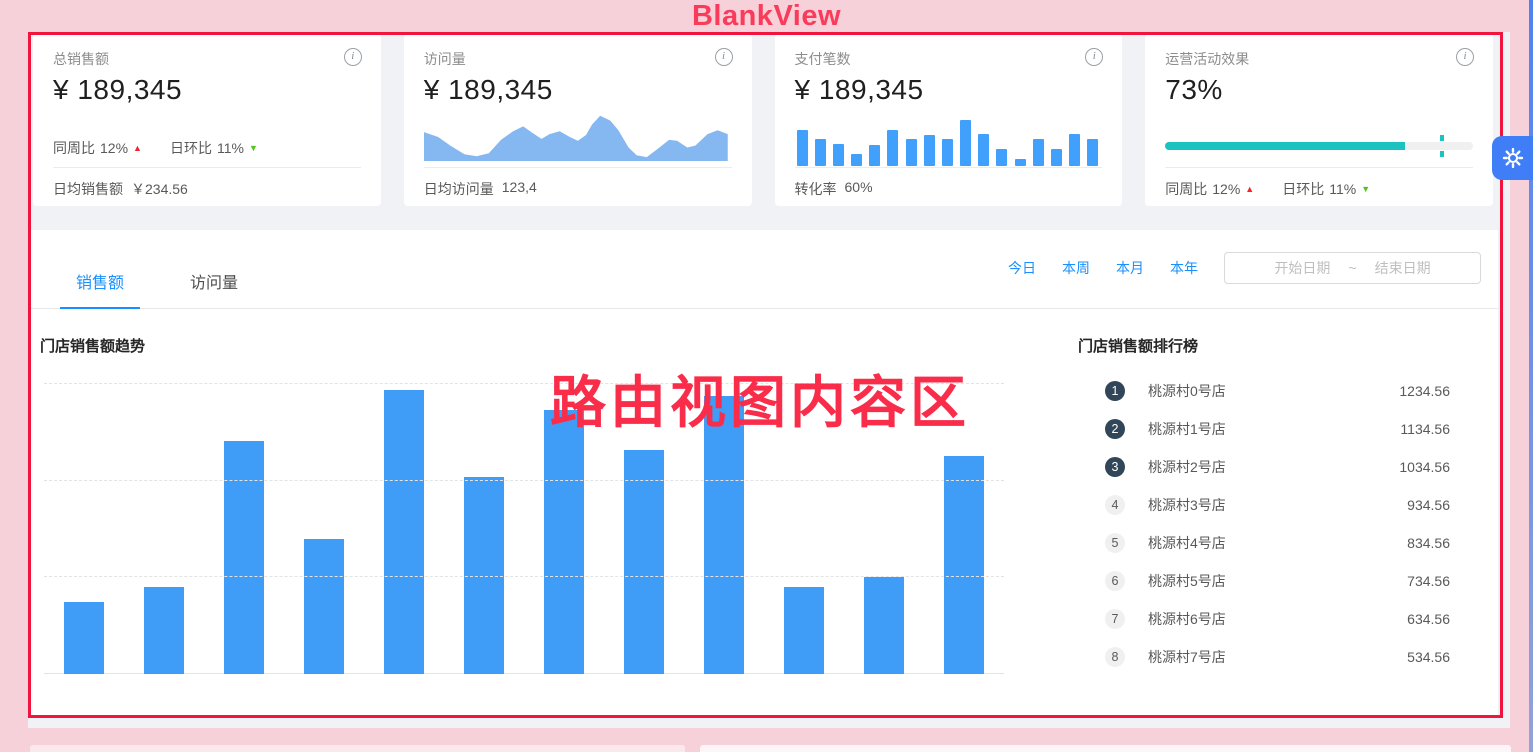 This screenshot has height=752, width=1533. Describe the element at coordinates (1115, 467) in the screenshot. I see `rank-badge: 3` at that location.